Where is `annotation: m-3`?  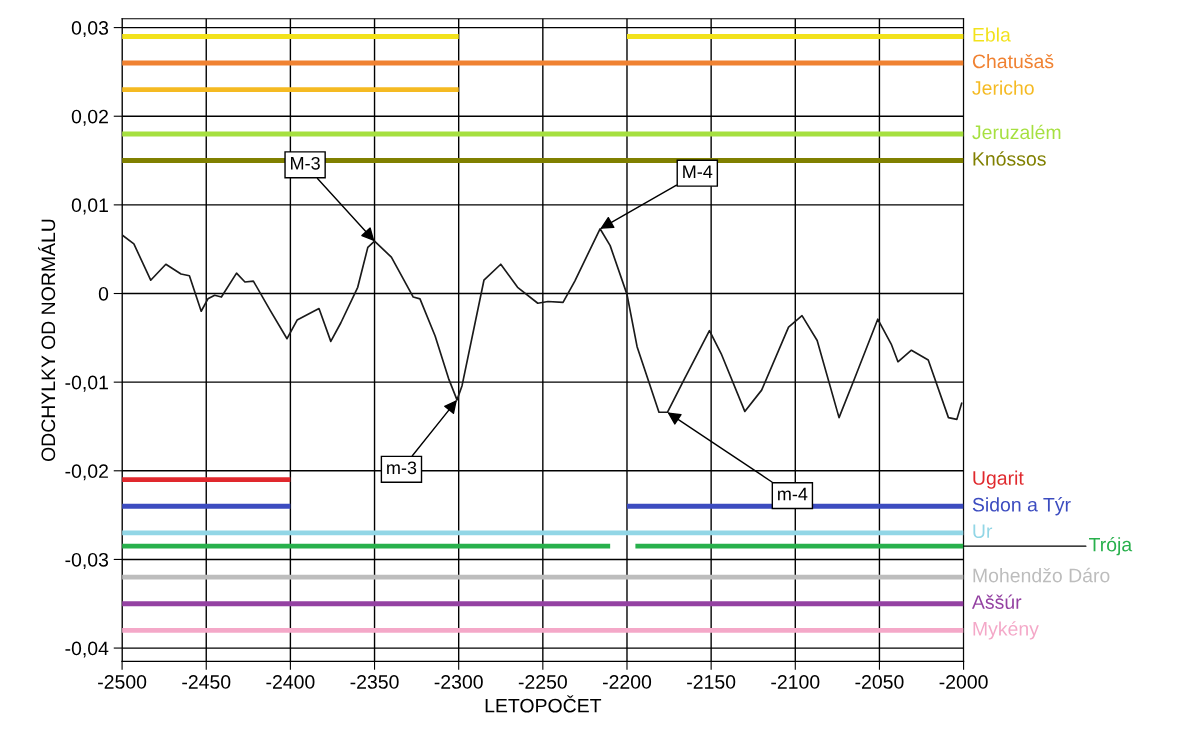
annotation: m-3 is located at coordinates (402, 468).